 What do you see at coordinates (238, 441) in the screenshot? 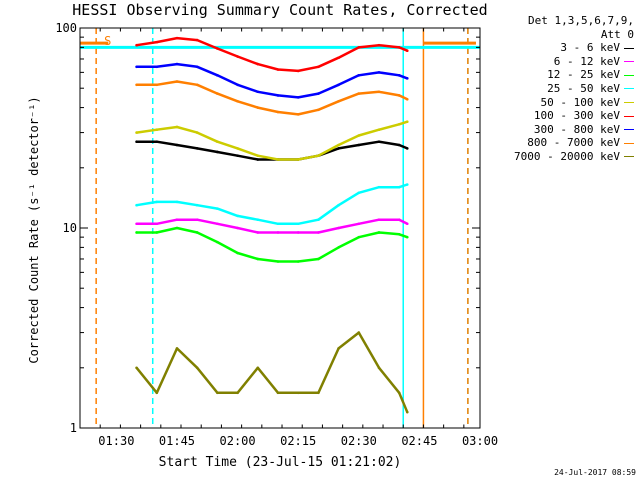
I see `x-tick-label: 02:00` at bounding box center [238, 441].